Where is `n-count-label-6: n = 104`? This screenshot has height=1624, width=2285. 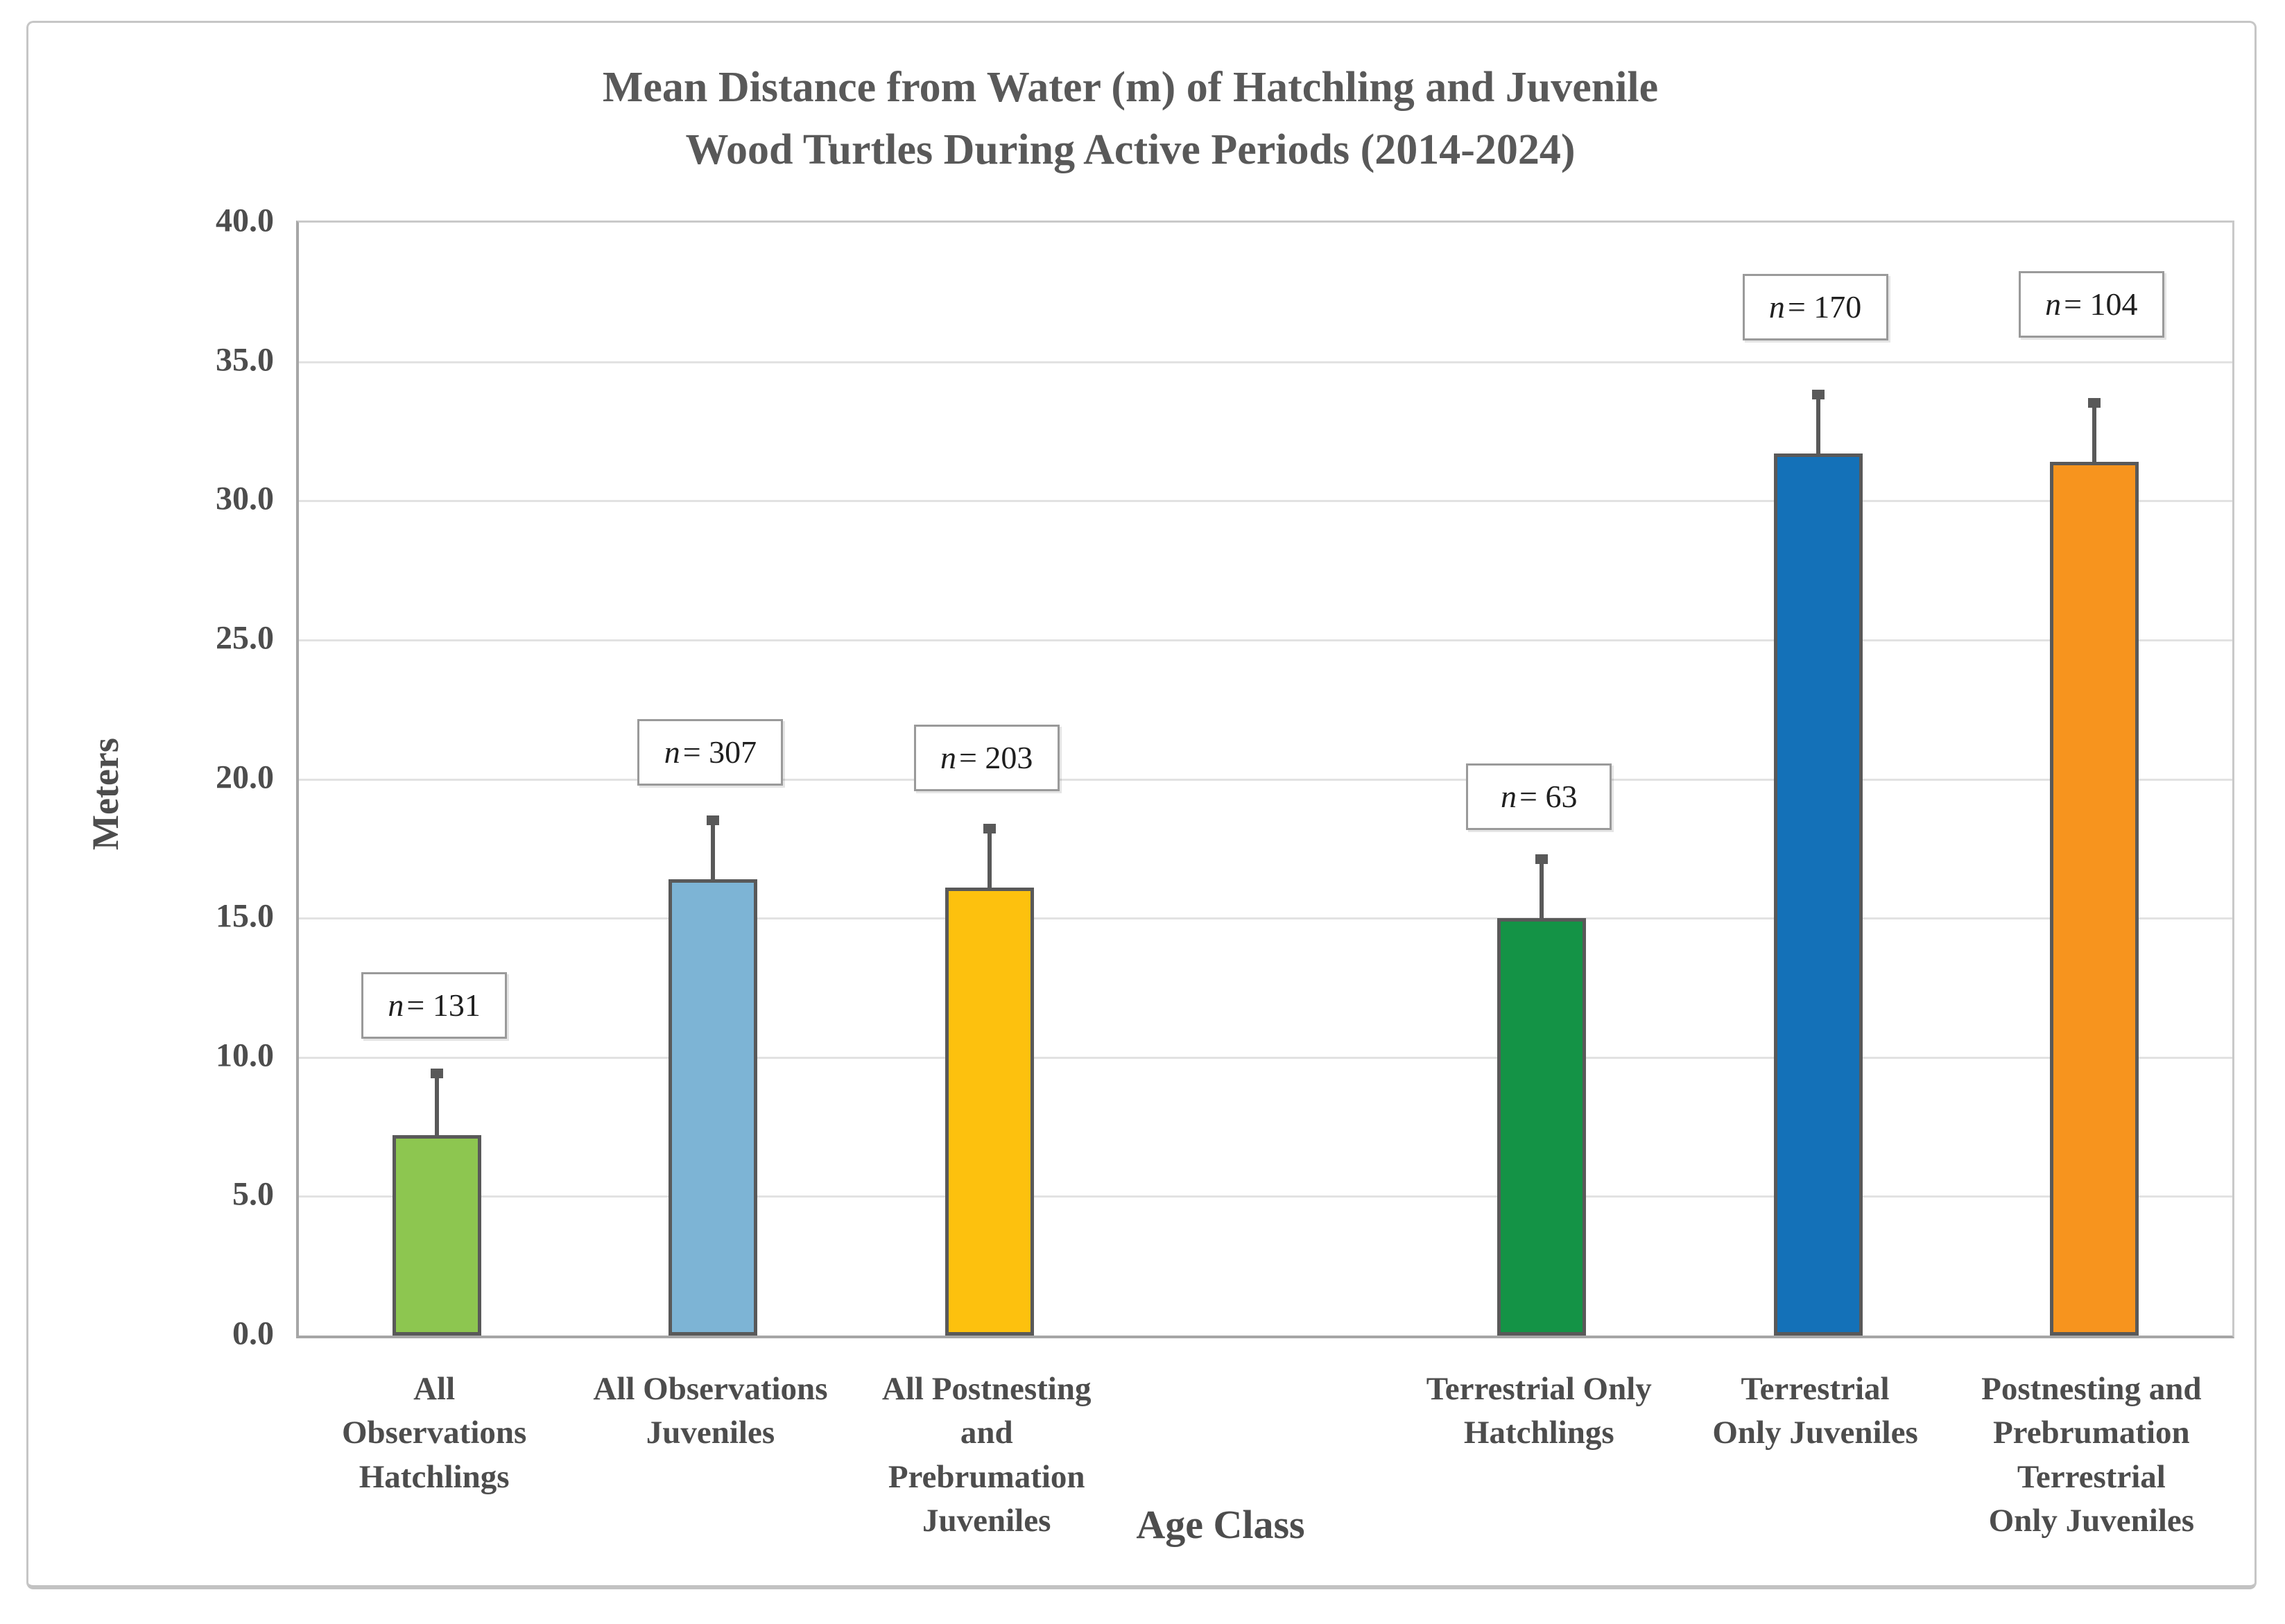
n-count-label-6: n = 104 is located at coordinates (2091, 304).